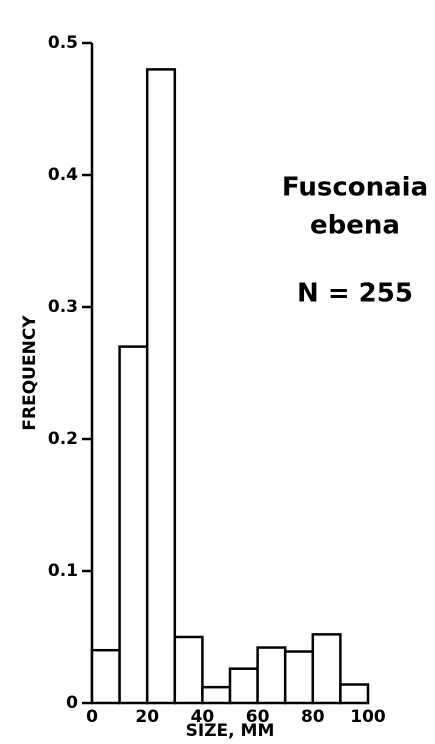  What do you see at coordinates (203, 717) in the screenshot?
I see `x-tick-label: 40` at bounding box center [203, 717].